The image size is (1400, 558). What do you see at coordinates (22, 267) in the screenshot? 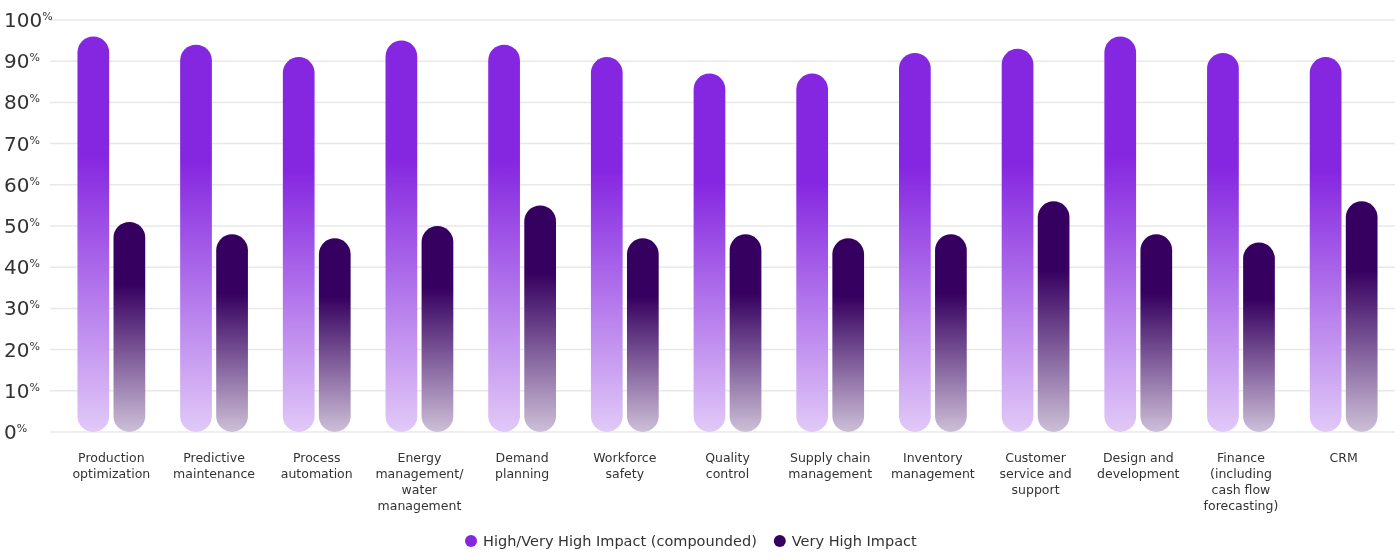
I see `y-tick-label: 40$^{%}$` at bounding box center [22, 267].